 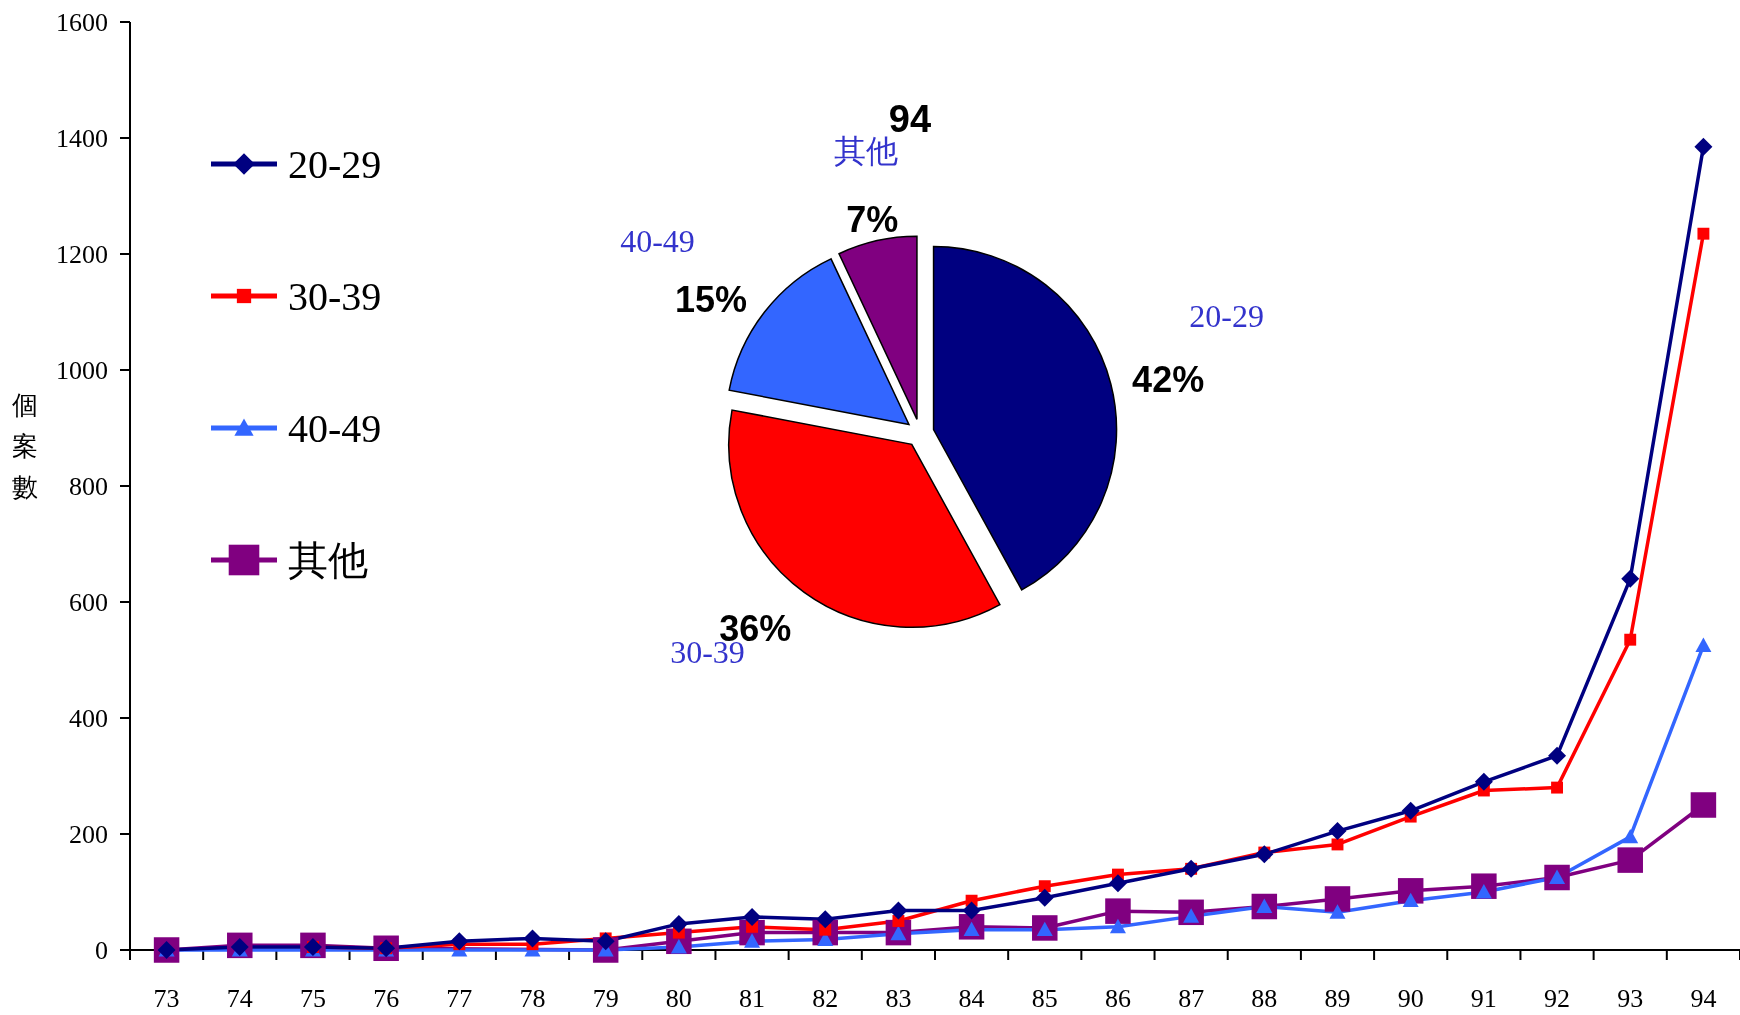 I want to click on x-tick-label: 90, so click(x=1410, y=998).